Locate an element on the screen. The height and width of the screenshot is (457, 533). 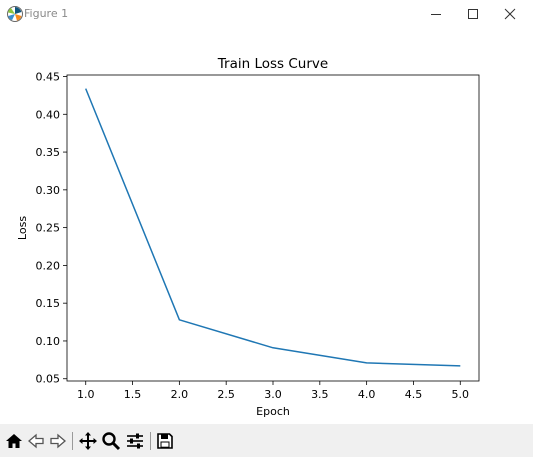
y-tick-label: 0.40 is located at coordinates (48, 114).